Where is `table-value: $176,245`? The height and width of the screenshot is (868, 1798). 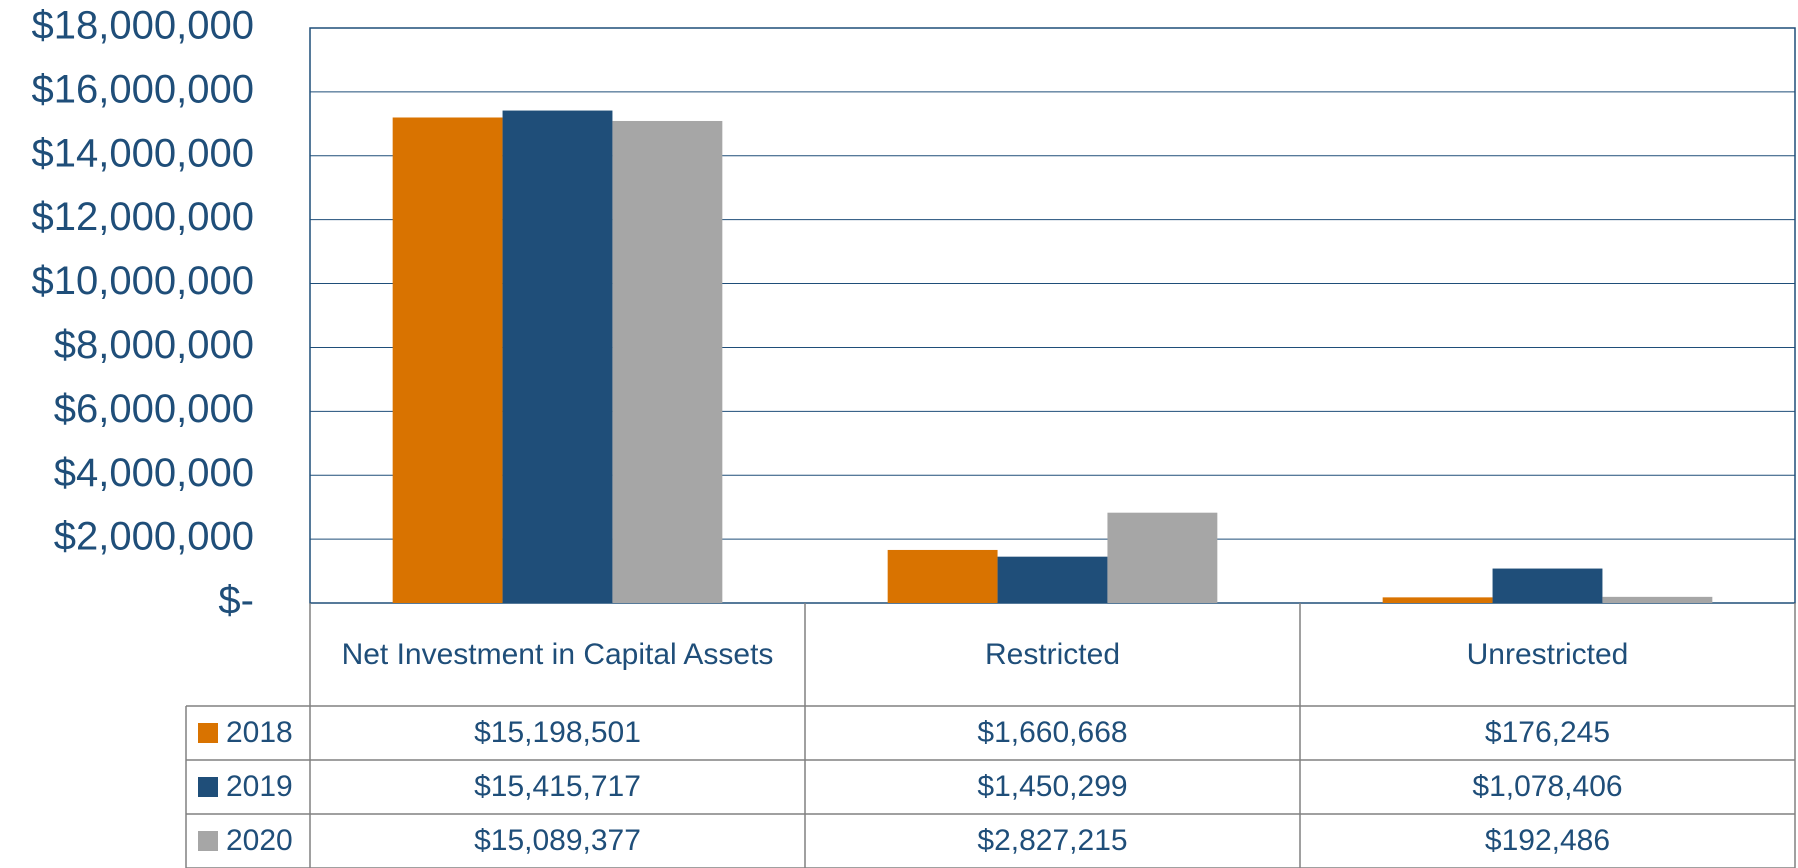
table-value: $176,245 is located at coordinates (1547, 732).